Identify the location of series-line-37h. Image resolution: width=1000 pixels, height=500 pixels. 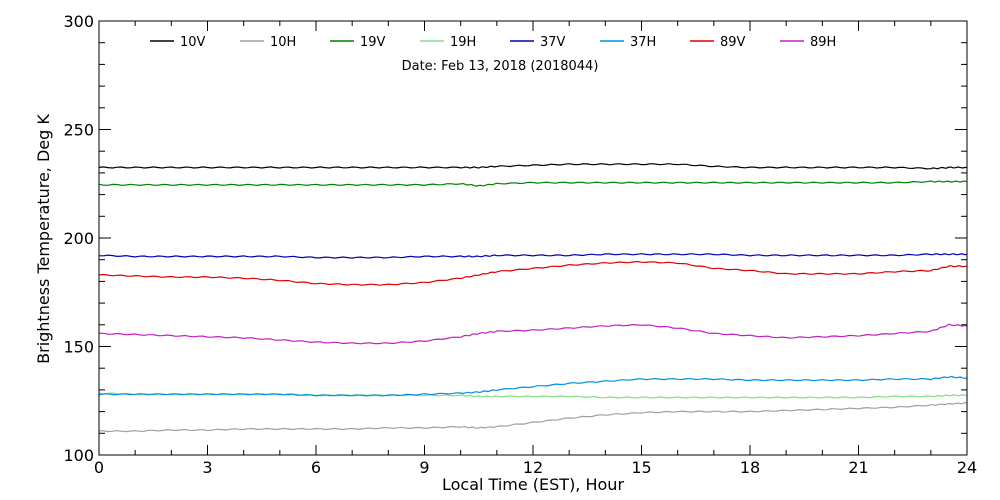
(533, 386).